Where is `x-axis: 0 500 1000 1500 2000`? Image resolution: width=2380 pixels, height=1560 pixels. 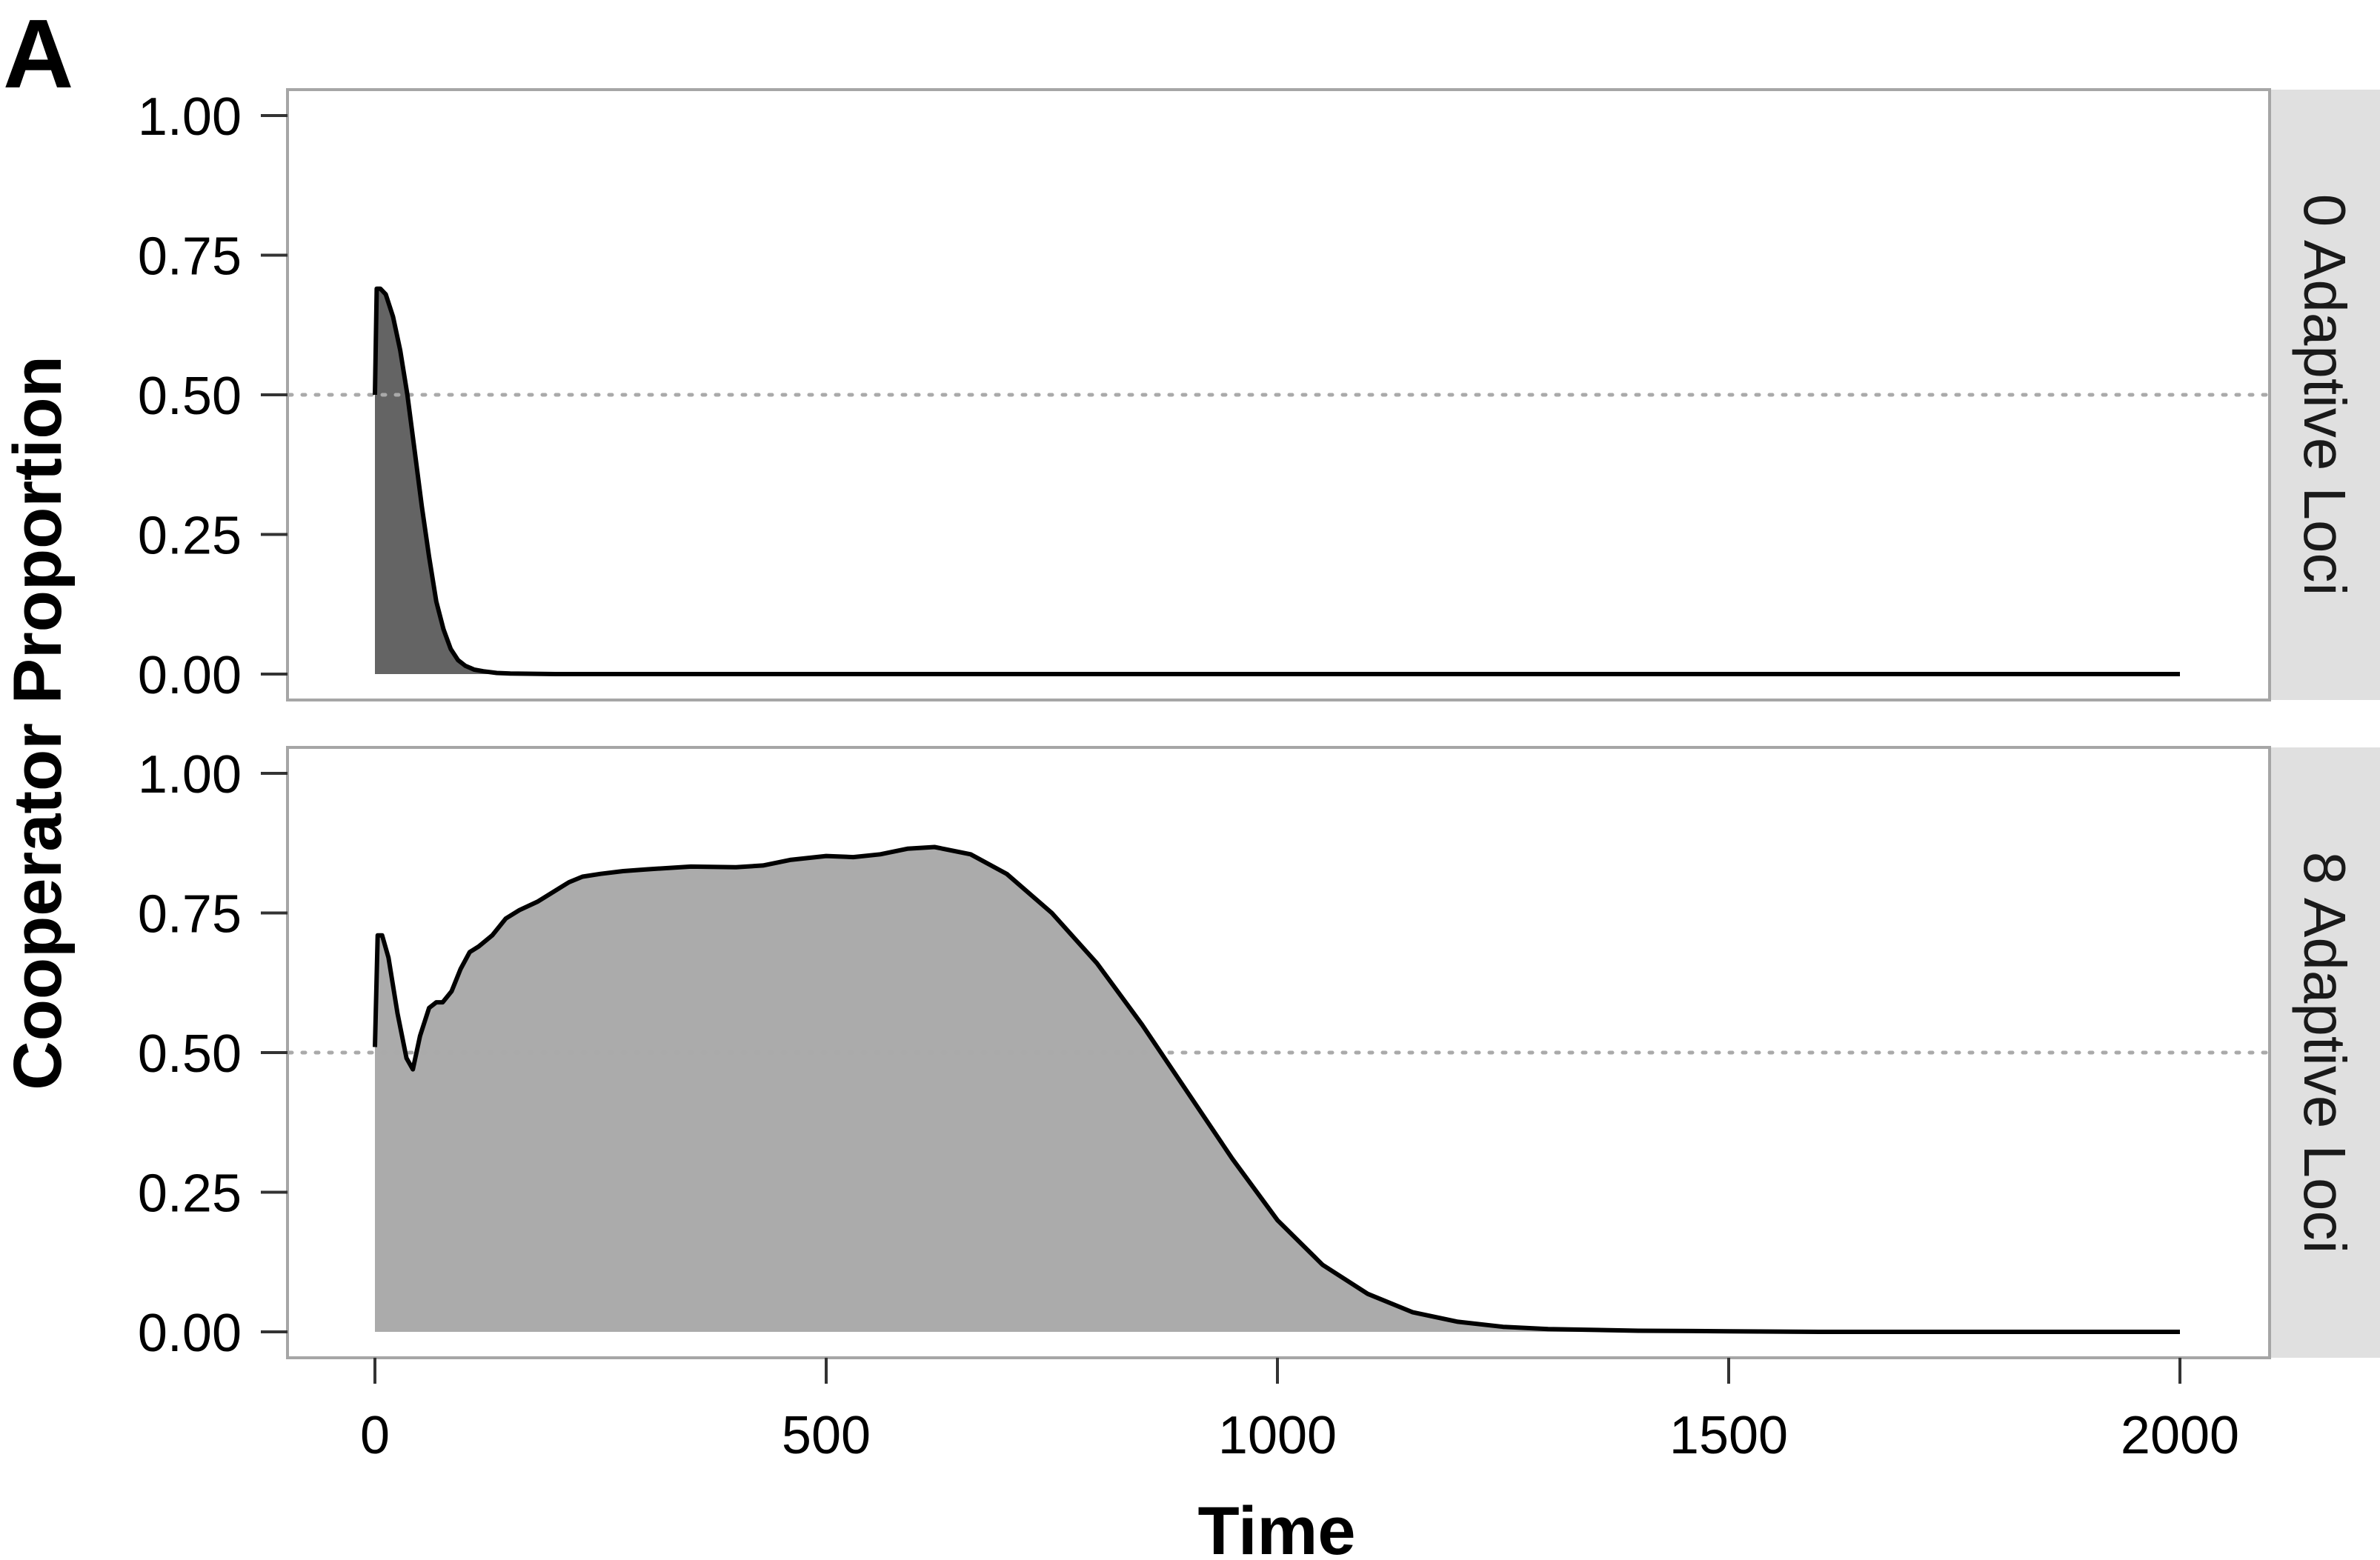
x-axis: 0 500 1000 1500 2000 is located at coordinates (1299, 1411).